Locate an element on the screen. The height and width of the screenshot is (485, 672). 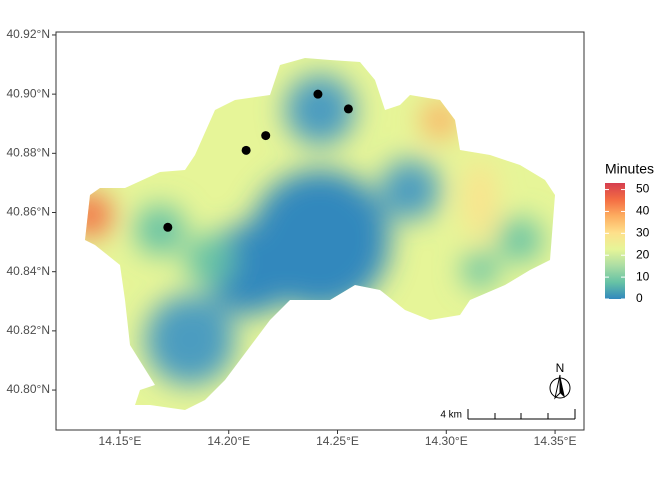
scale-label: 4 km is located at coordinates (451, 415).